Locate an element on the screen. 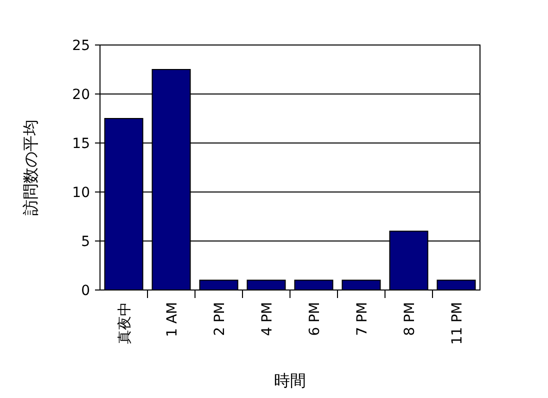 The image size is (548, 398). x-axis-title: 時間 is located at coordinates (290, 380).